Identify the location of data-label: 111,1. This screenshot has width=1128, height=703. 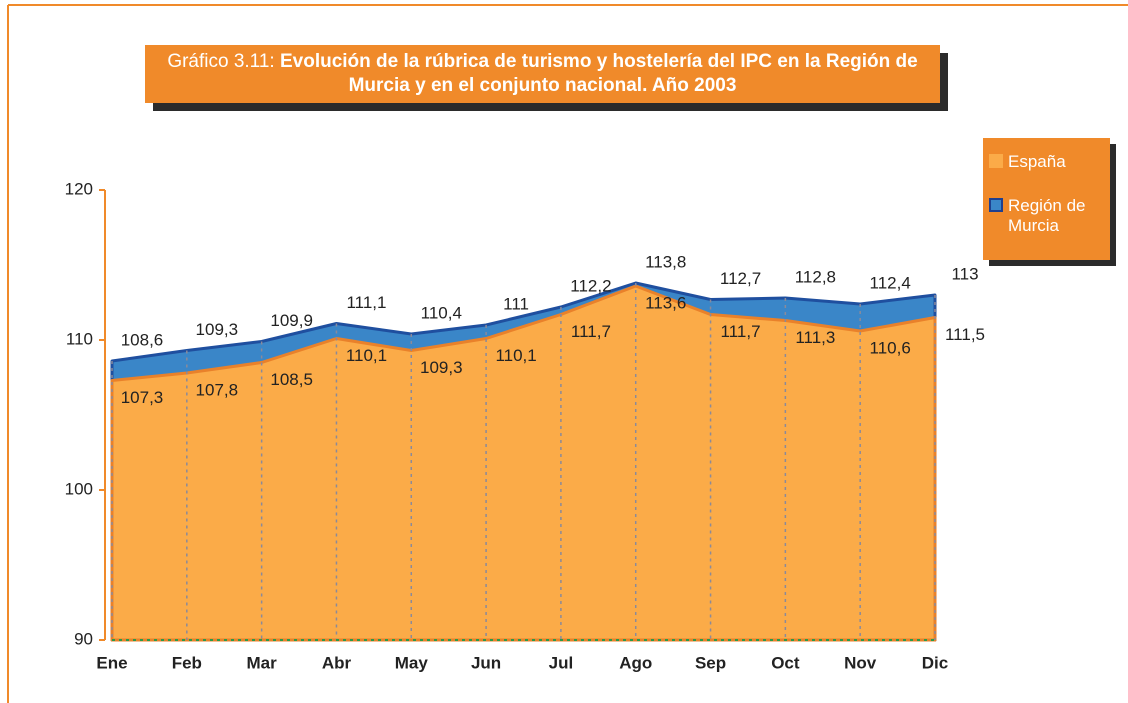
(366, 302).